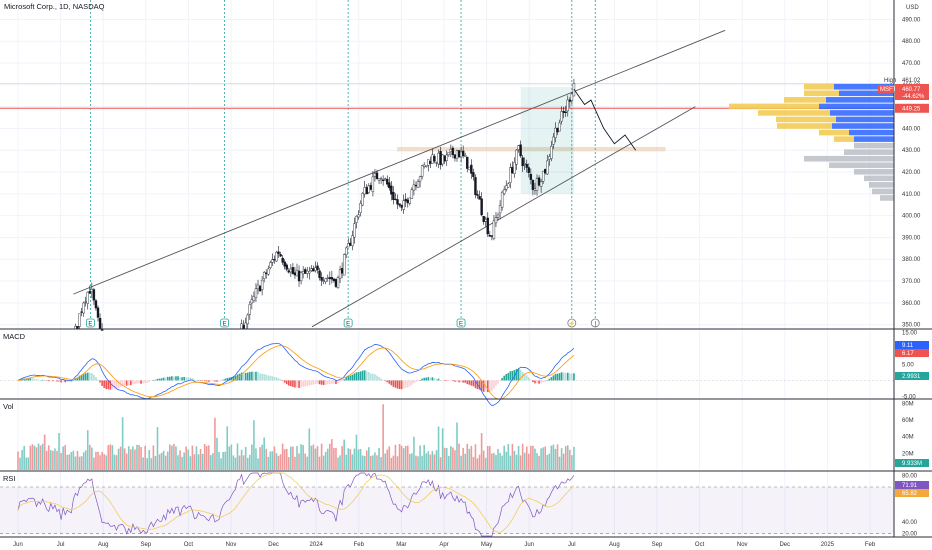 The height and width of the screenshot is (550, 932). I want to click on time-axis-tick: Jul, so click(572, 545).